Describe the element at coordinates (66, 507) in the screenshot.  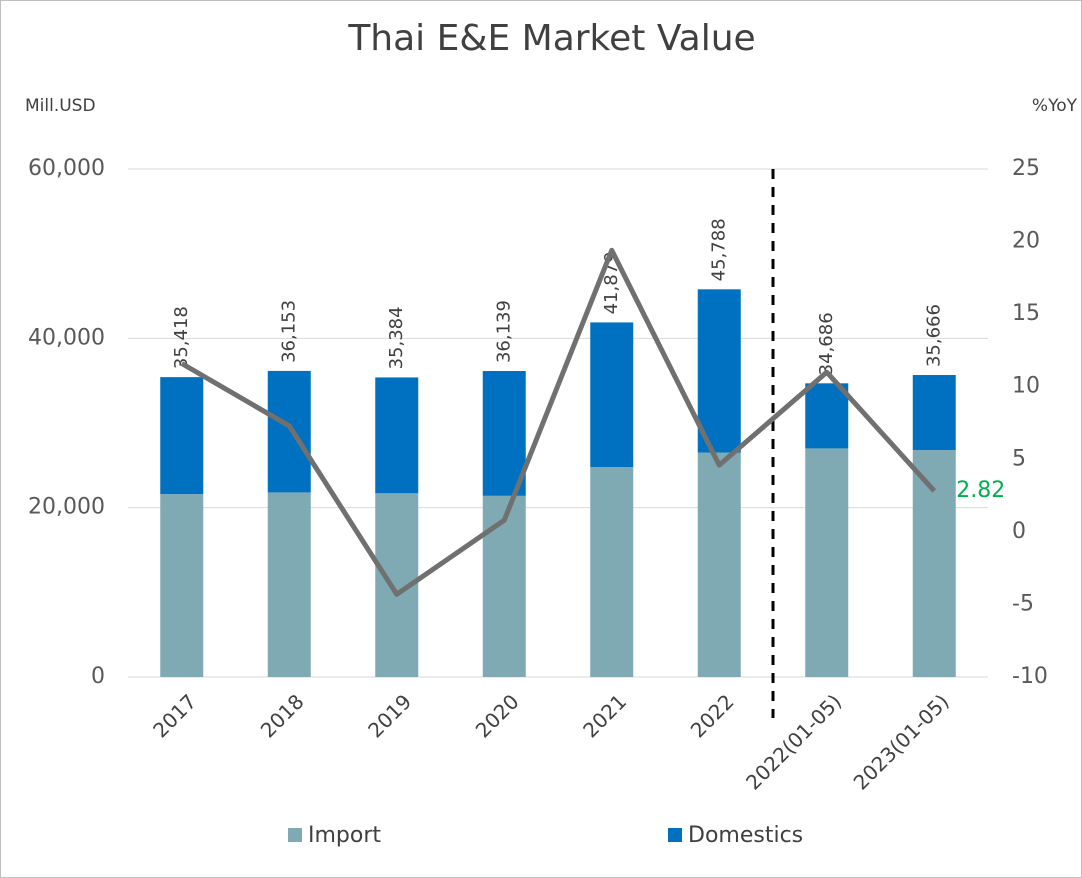
I see `y-tick-label: 20,000` at that location.